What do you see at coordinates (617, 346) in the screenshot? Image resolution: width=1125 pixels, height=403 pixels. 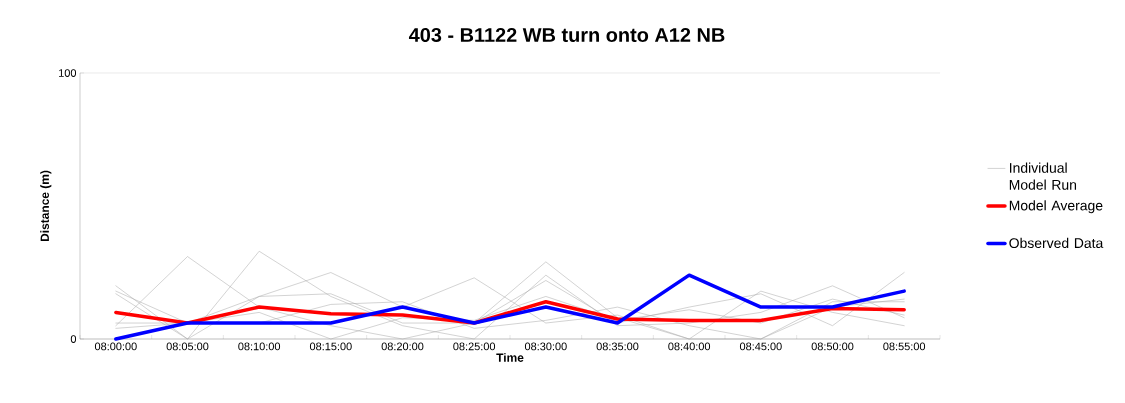 I see `x-tick-label: 08:35:00` at bounding box center [617, 346].